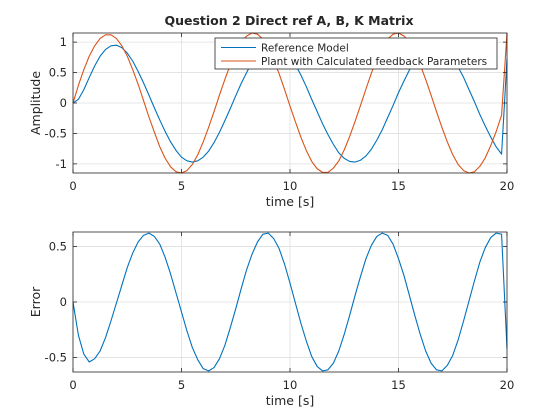  Describe the element at coordinates (398, 186) in the screenshot. I see `amplitude-x-tick-label: 15` at that location.